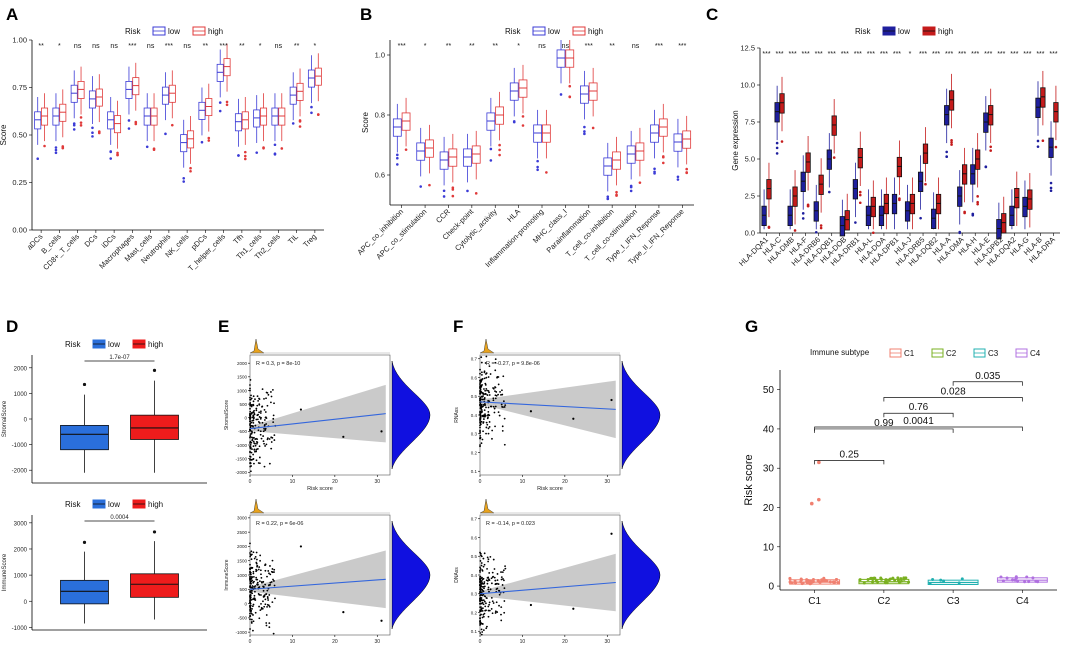  What do you see at coordinates (899, 167) in the screenshot?
I see `box-high-HLA-DPB1` at bounding box center [899, 167].